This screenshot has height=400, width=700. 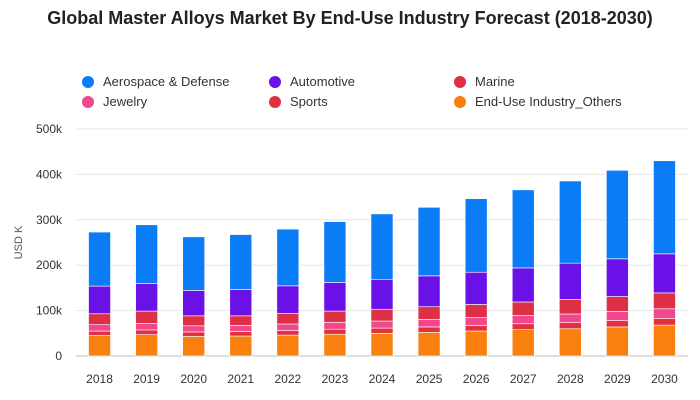 What do you see at coordinates (241, 334) in the screenshot?
I see `bar-segment-sports-2021` at bounding box center [241, 334].